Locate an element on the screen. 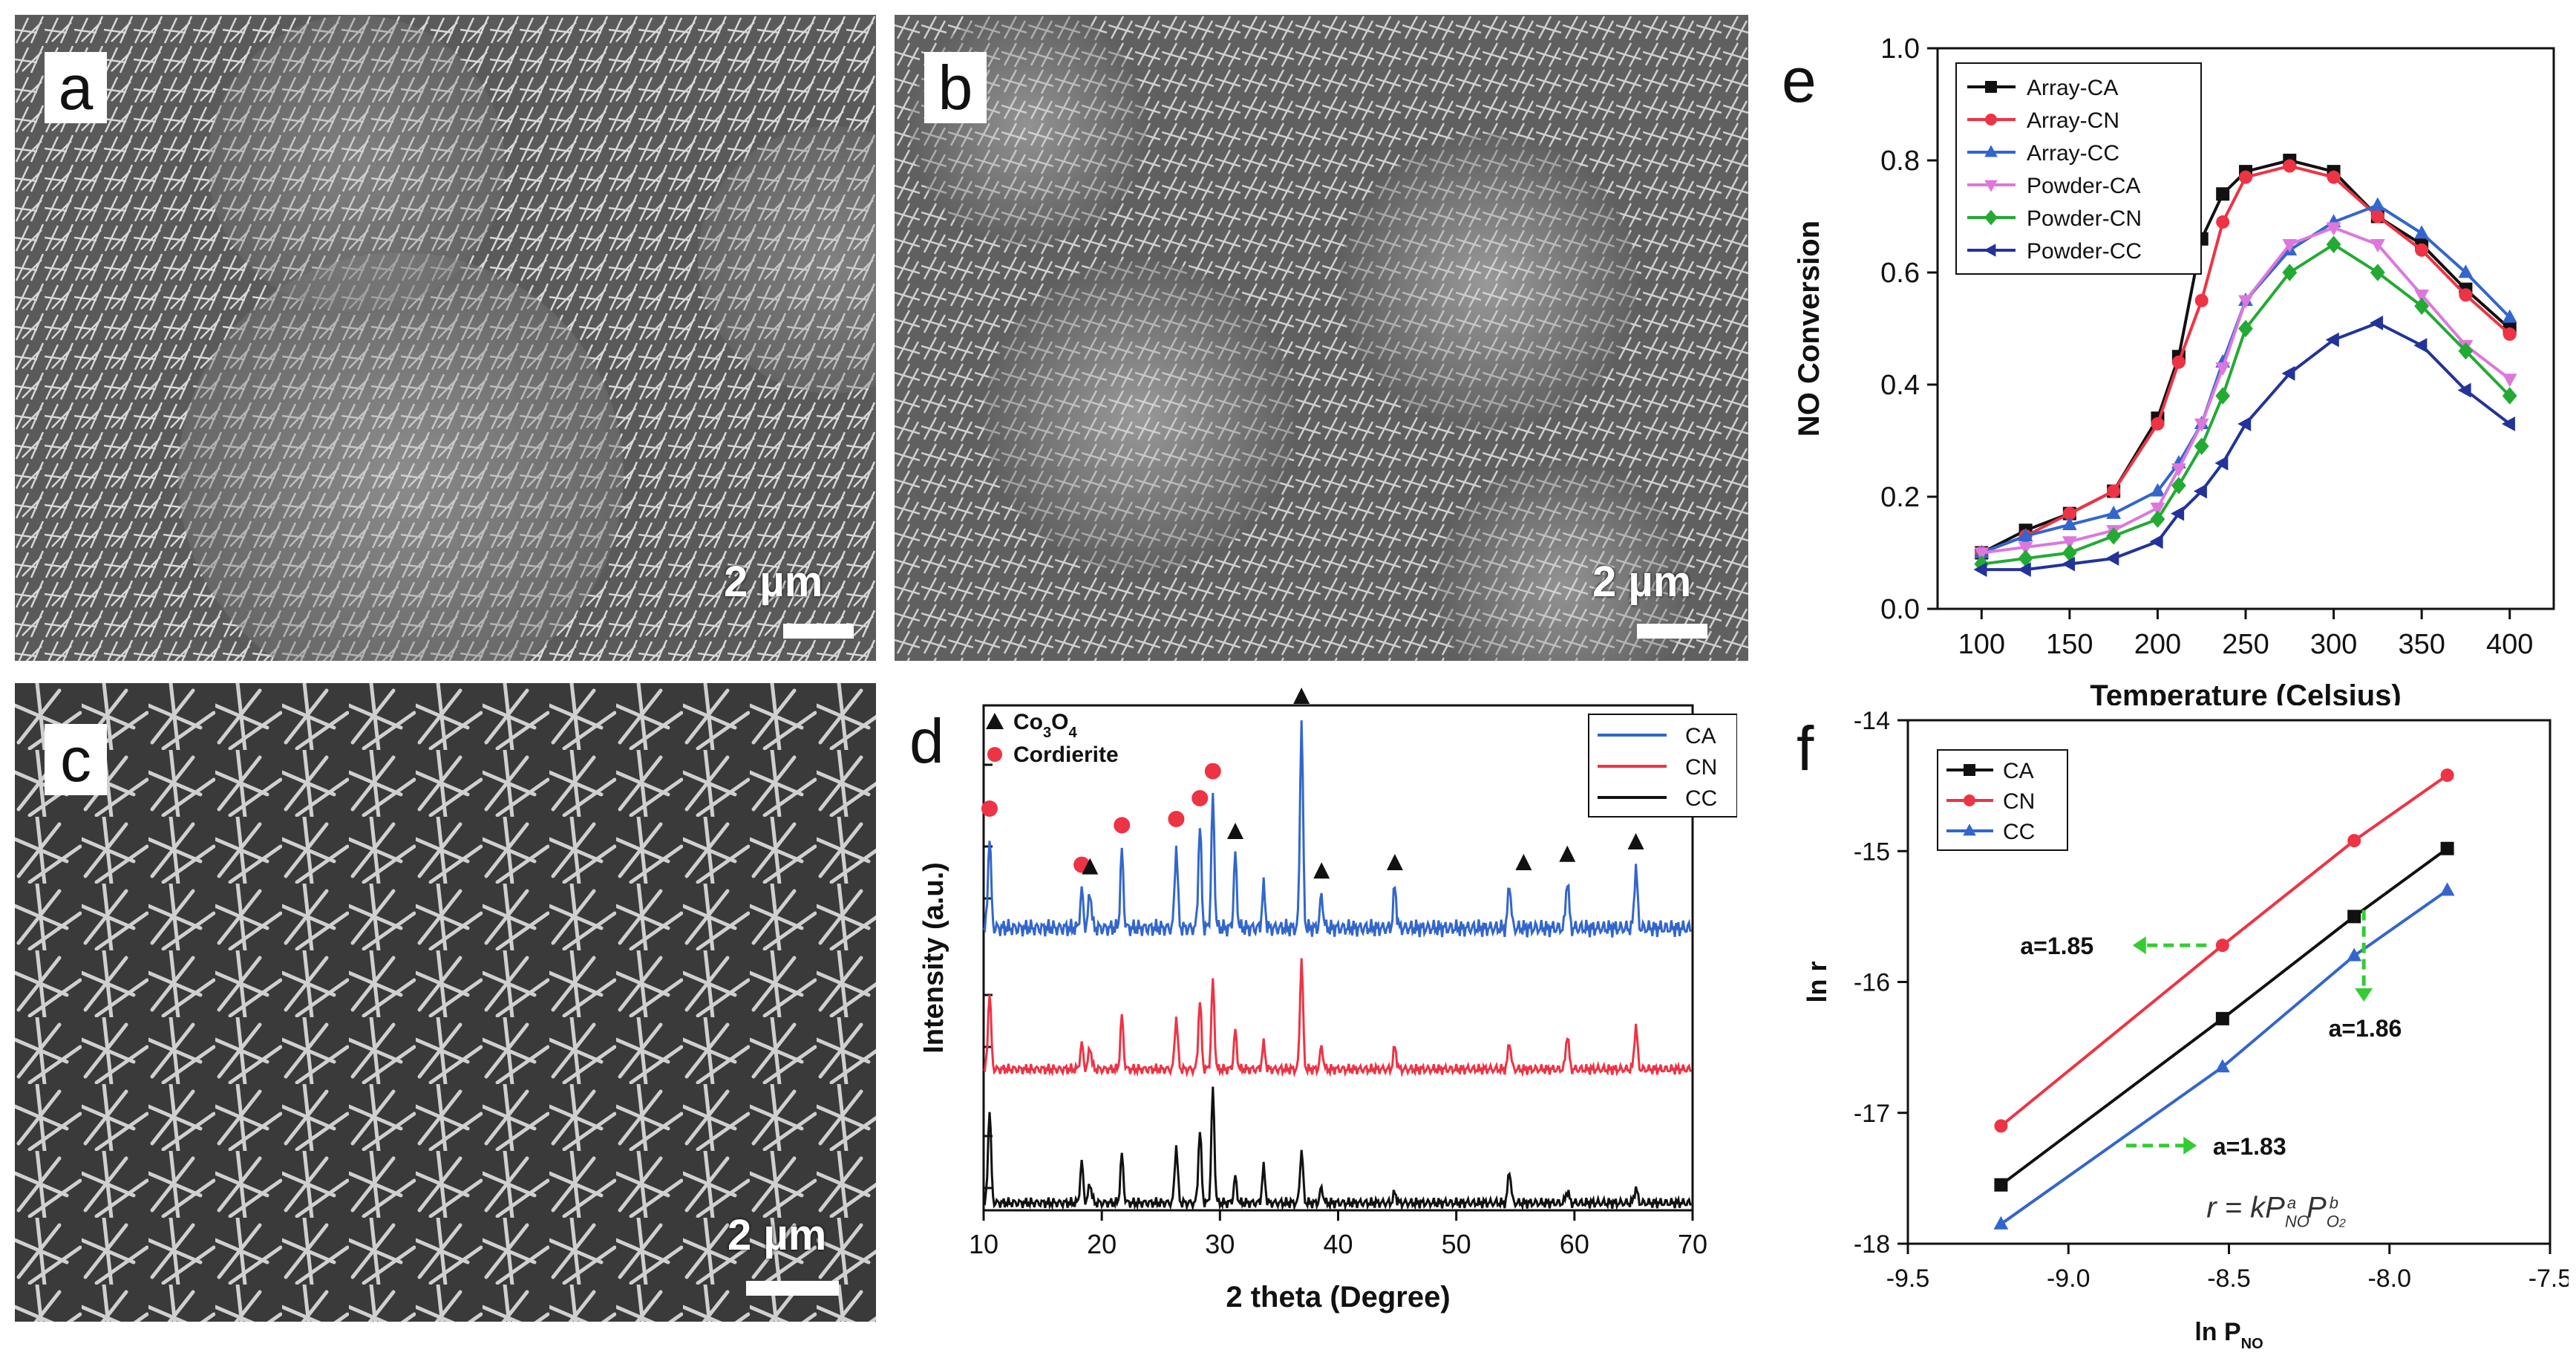 This screenshot has width=2576, height=1364. series-line is located at coordinates (2246, 390).